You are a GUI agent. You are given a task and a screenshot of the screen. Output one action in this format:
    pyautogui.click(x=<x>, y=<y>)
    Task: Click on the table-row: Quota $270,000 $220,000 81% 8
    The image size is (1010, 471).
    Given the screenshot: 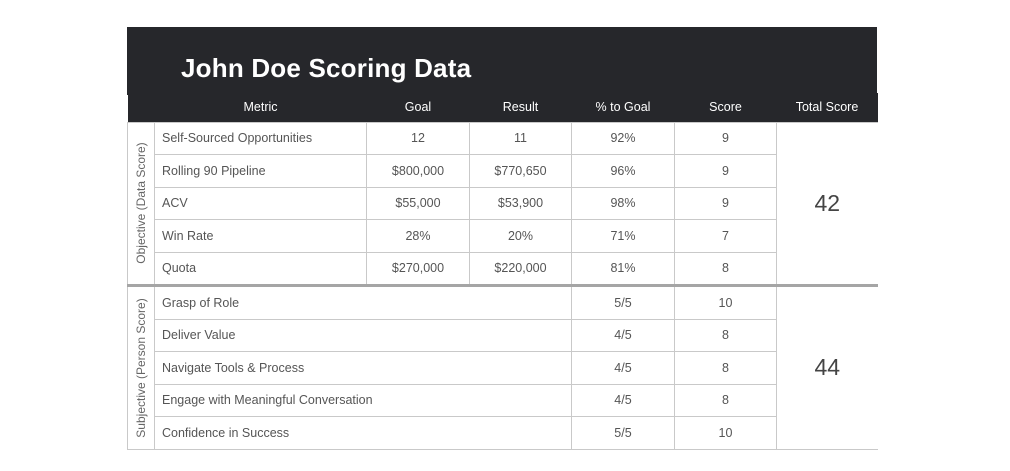 What is the action you would take?
    pyautogui.click(x=503, y=268)
    